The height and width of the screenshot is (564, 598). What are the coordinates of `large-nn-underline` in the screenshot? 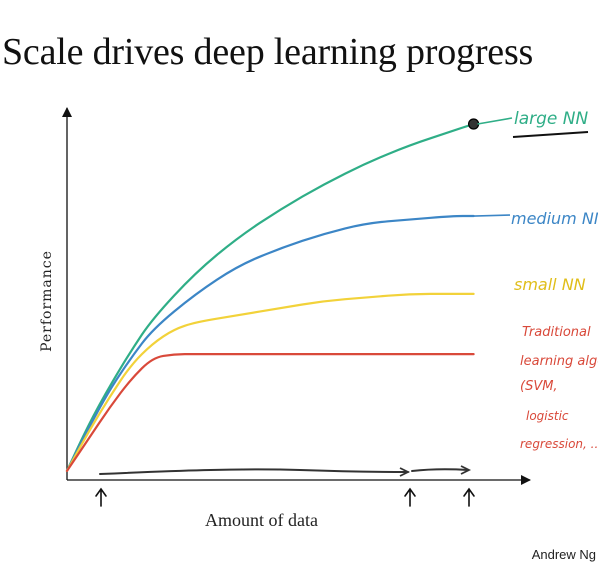 It's located at (550, 134).